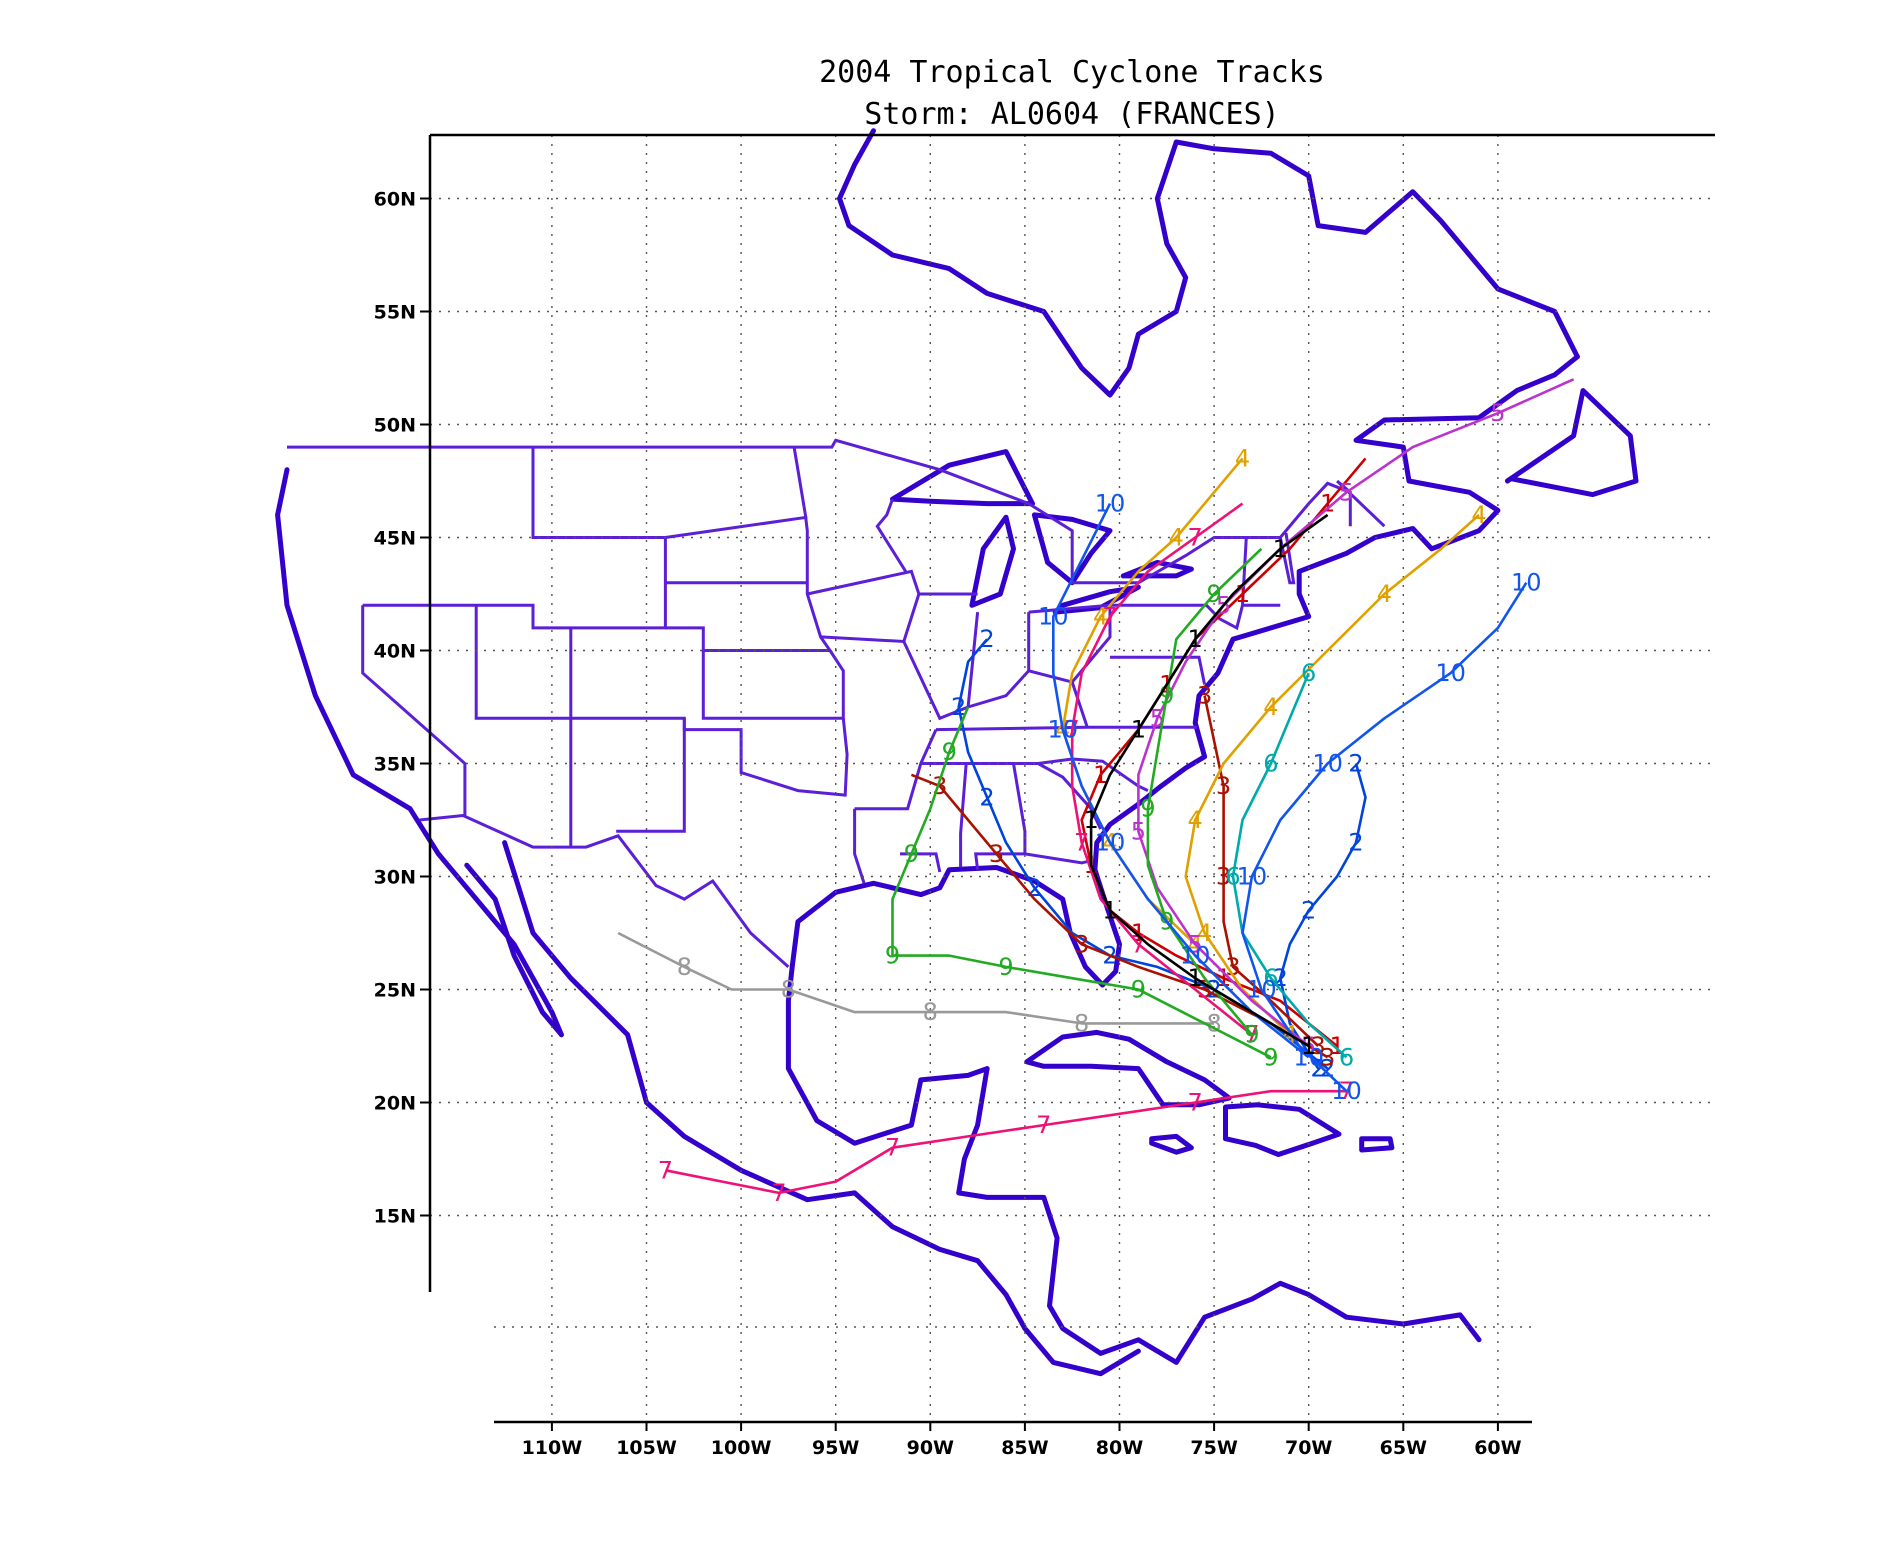 The image size is (1894, 1553). I want to click on chart-subtitle: Storm: AL0604 (FRANCES), so click(1071, 114).